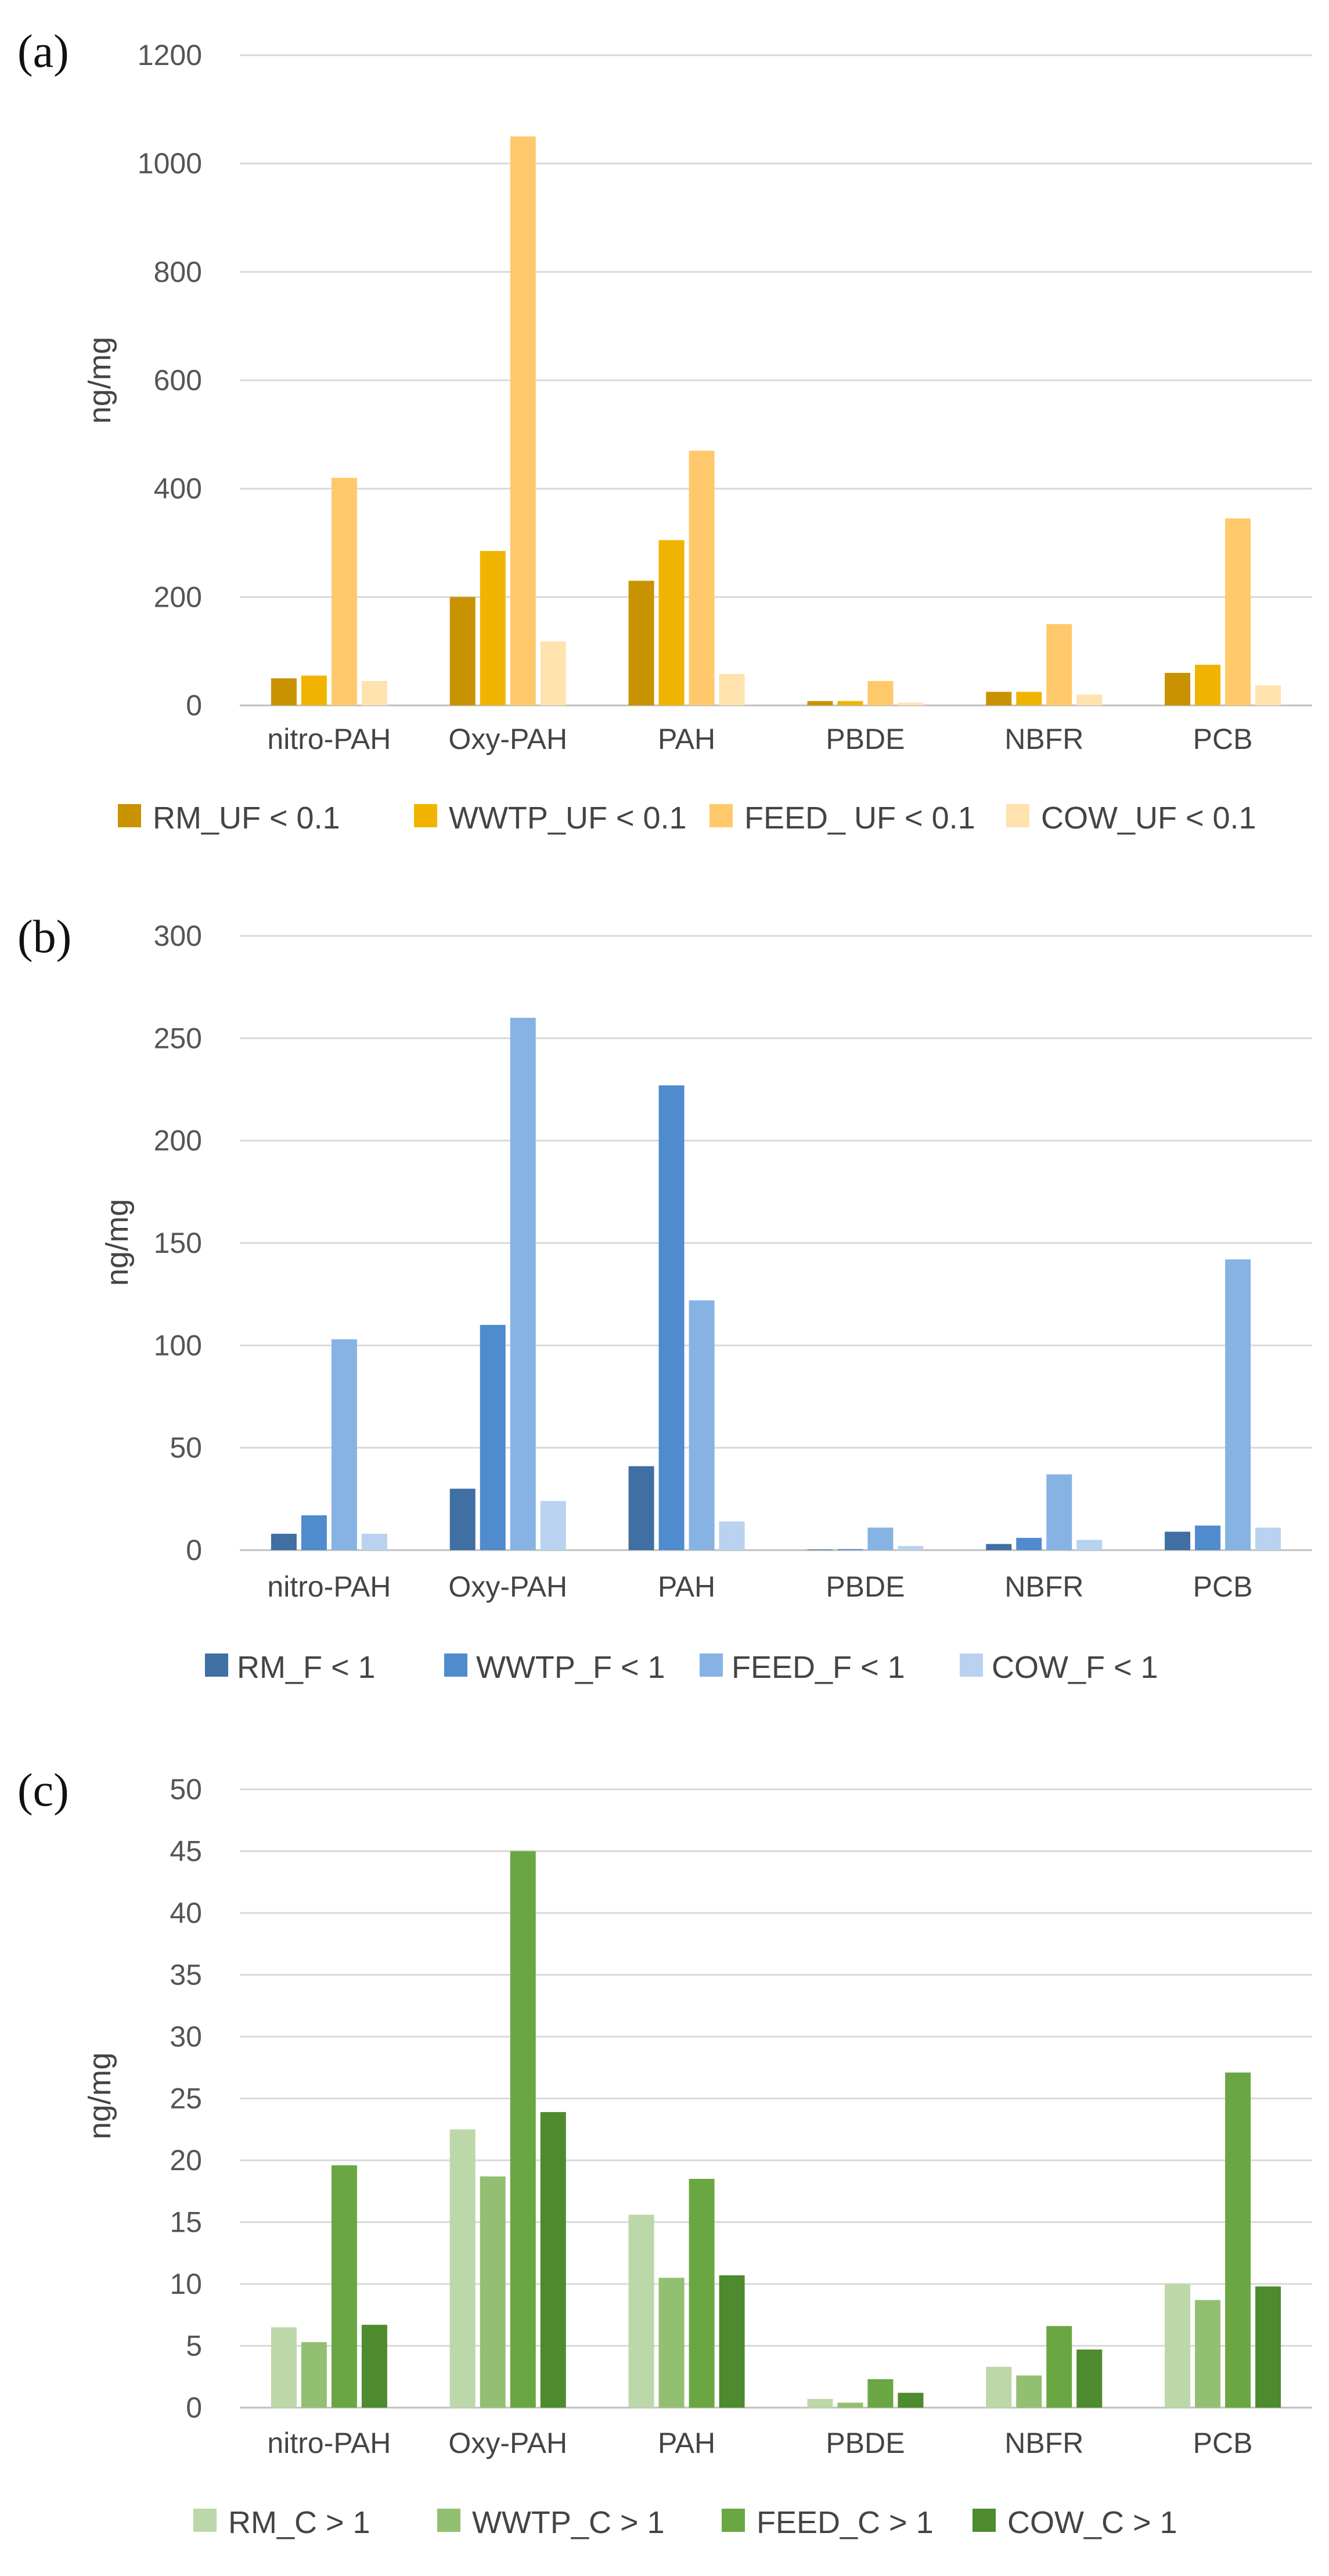  What do you see at coordinates (170, 163) in the screenshot?
I see `y-tick-label: 1000` at bounding box center [170, 163].